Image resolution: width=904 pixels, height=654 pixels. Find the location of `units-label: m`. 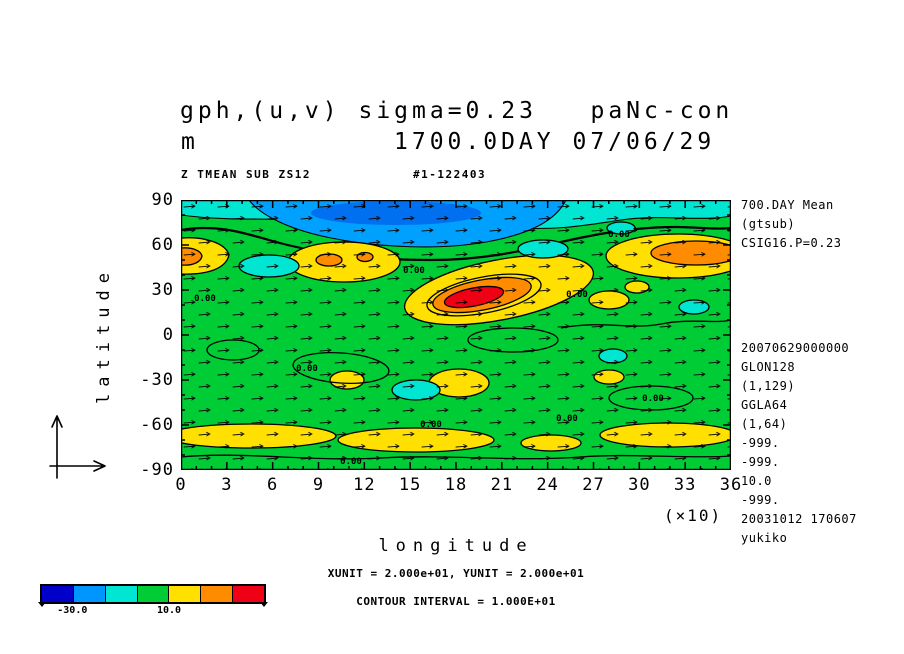

units-label: m is located at coordinates (190, 142).